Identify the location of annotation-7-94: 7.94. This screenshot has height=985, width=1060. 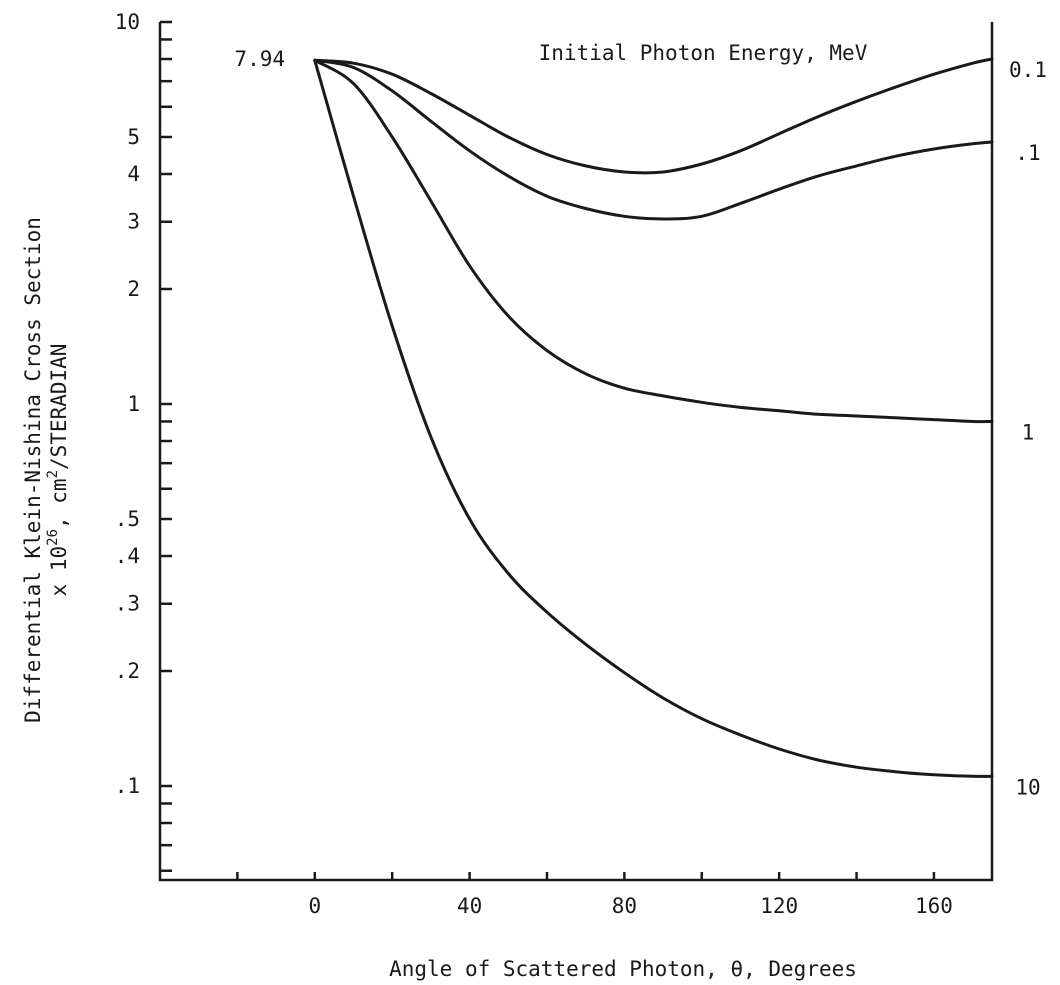
(259, 59).